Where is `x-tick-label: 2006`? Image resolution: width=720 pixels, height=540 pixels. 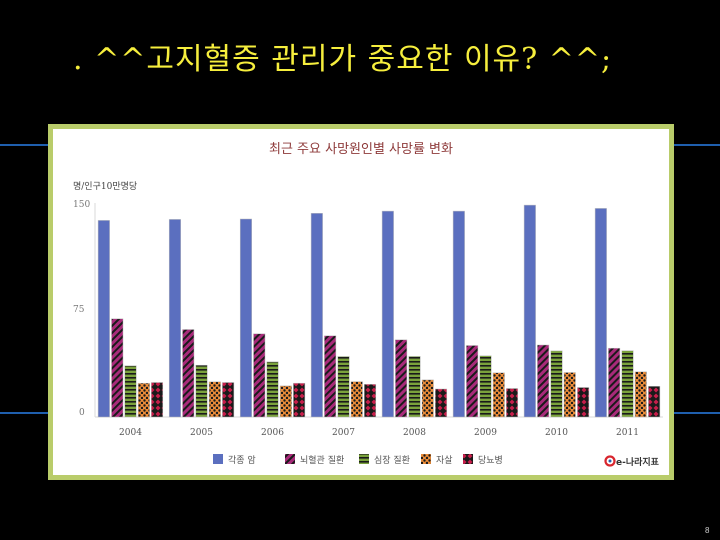
x-tick-label: 2006 is located at coordinates (272, 433).